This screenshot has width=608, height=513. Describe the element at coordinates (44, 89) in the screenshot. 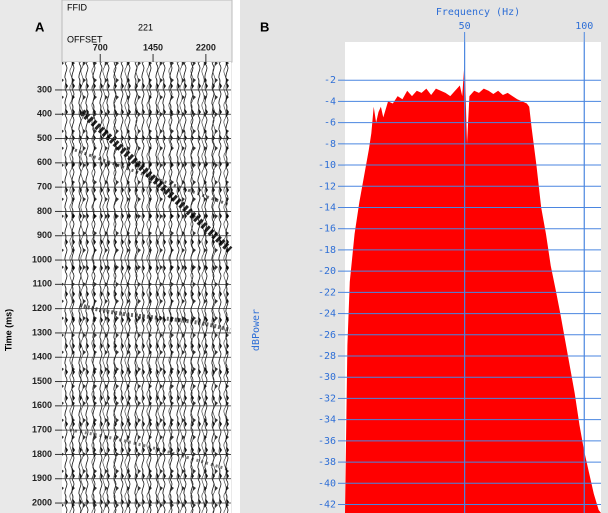

I see `y-tick-label: 300` at that location.